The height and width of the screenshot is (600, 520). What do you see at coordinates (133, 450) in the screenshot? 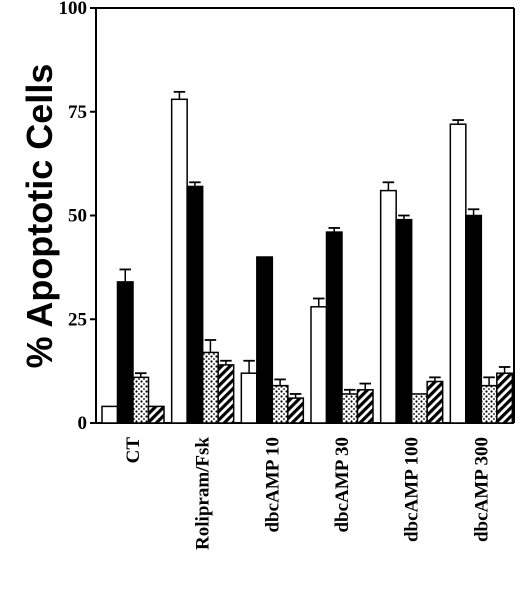
I see `category-label: CT` at bounding box center [133, 450].